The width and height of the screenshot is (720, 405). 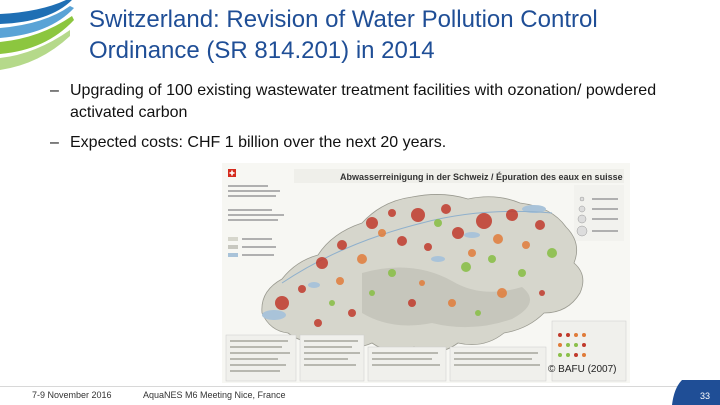 What do you see at coordinates (696, 392) in the screenshot?
I see `page-number-badge` at bounding box center [696, 392].